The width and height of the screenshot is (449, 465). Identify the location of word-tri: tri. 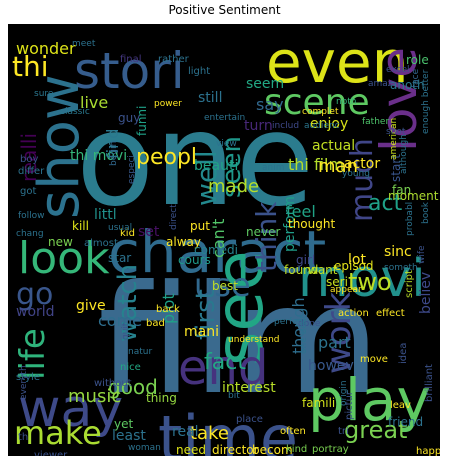
(343, 431).